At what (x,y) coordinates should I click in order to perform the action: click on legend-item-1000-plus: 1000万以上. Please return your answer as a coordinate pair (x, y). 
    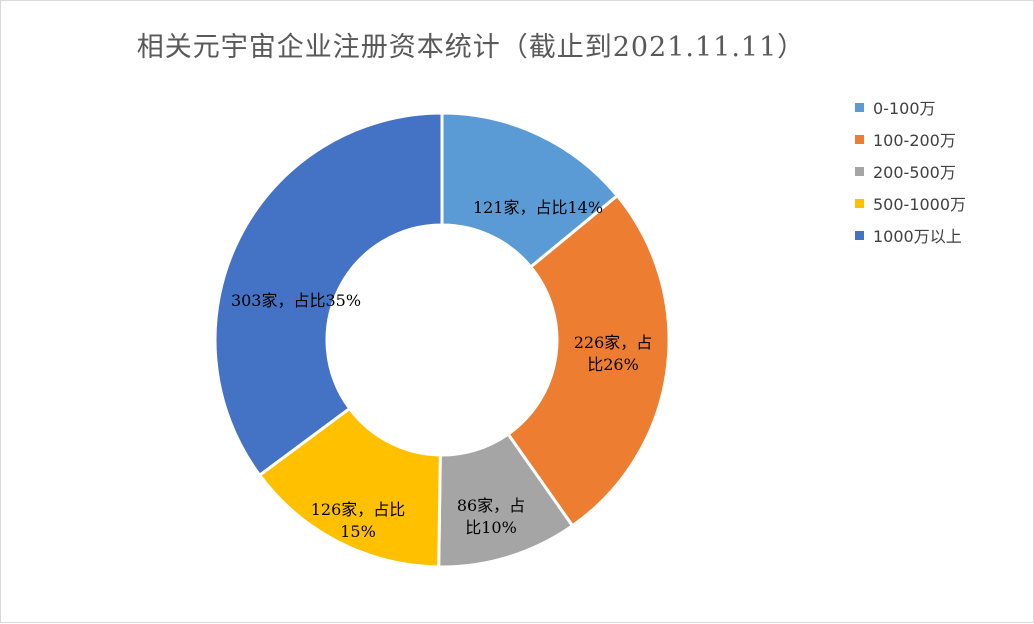
    Looking at the image, I should click on (910, 235).